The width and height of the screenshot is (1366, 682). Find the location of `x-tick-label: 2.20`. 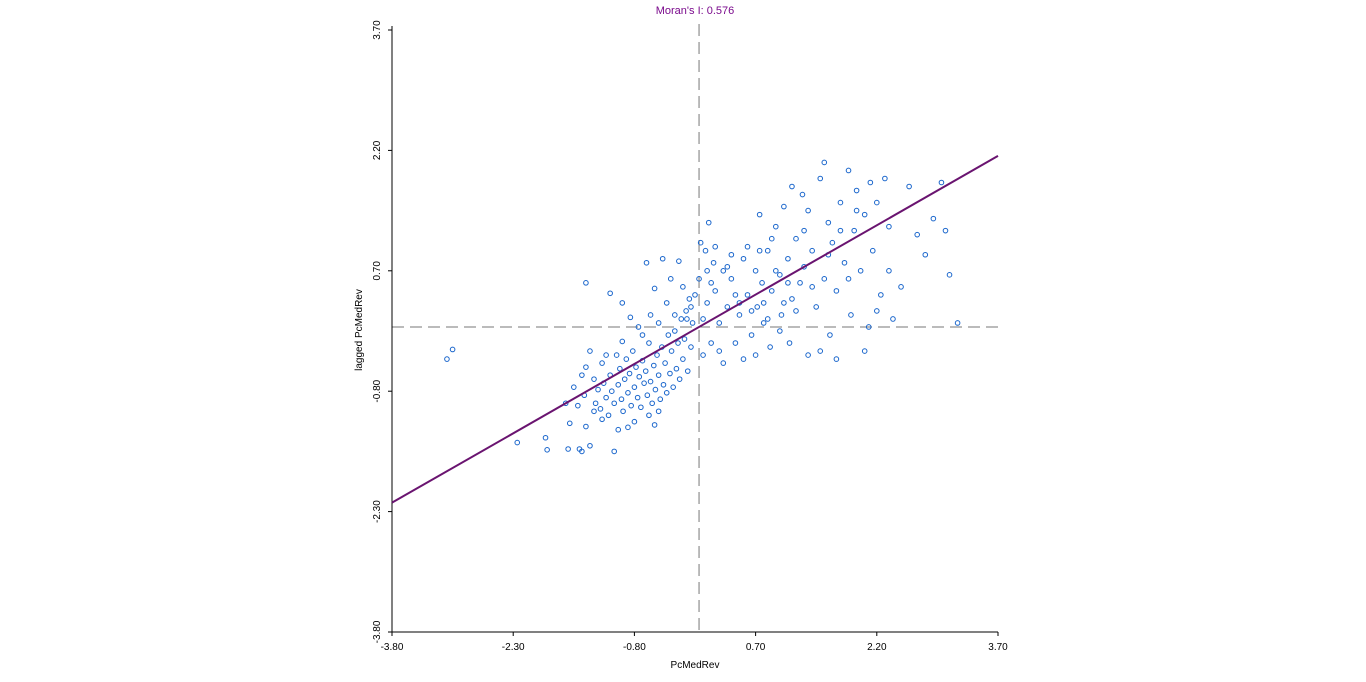

x-tick-label: 2.20 is located at coordinates (877, 647).